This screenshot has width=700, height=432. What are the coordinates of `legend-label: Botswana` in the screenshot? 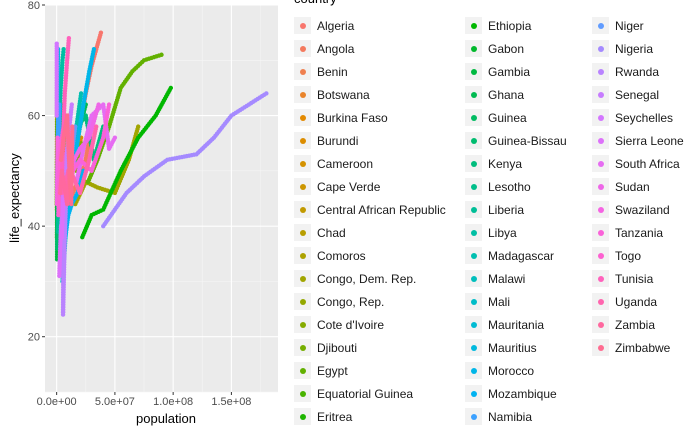 It's located at (343, 94).